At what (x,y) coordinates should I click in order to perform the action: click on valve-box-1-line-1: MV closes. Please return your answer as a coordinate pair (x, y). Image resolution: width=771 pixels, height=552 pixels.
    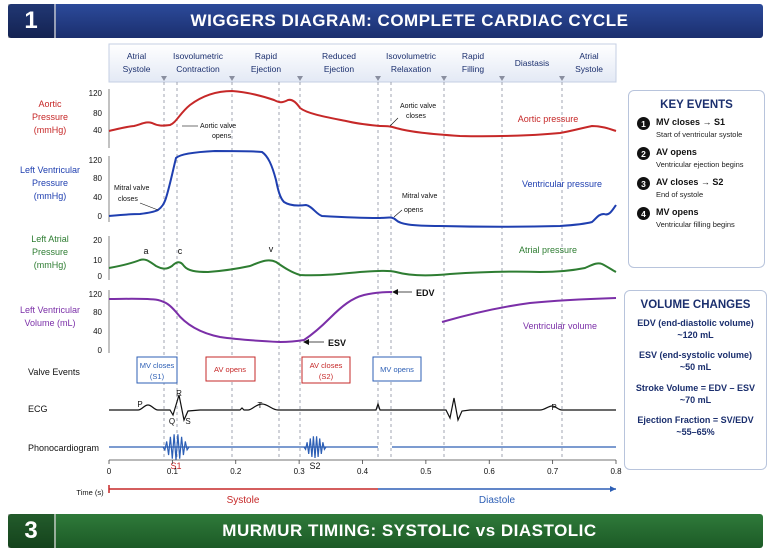
    Looking at the image, I should click on (157, 365).